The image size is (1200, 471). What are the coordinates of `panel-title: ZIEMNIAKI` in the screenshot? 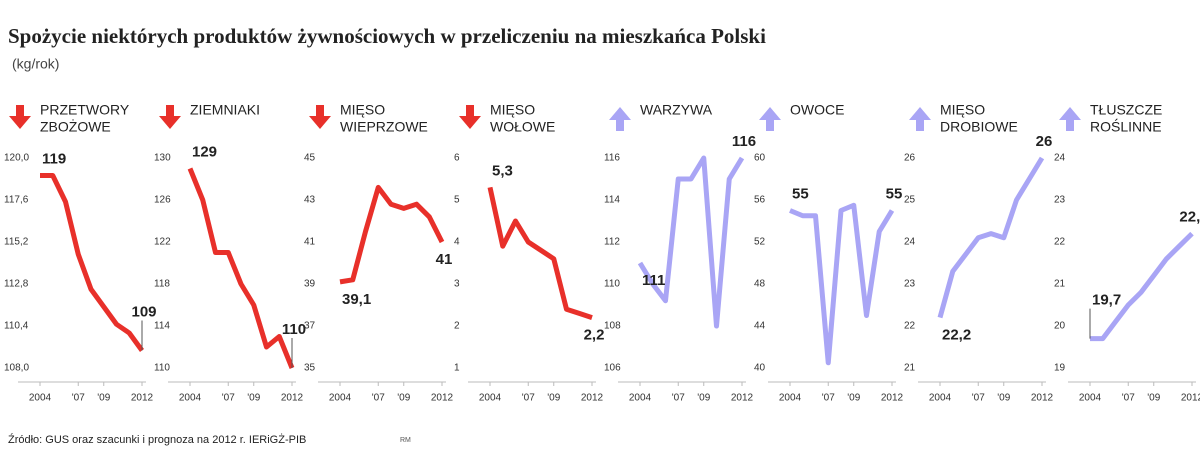 It's located at (225, 110).